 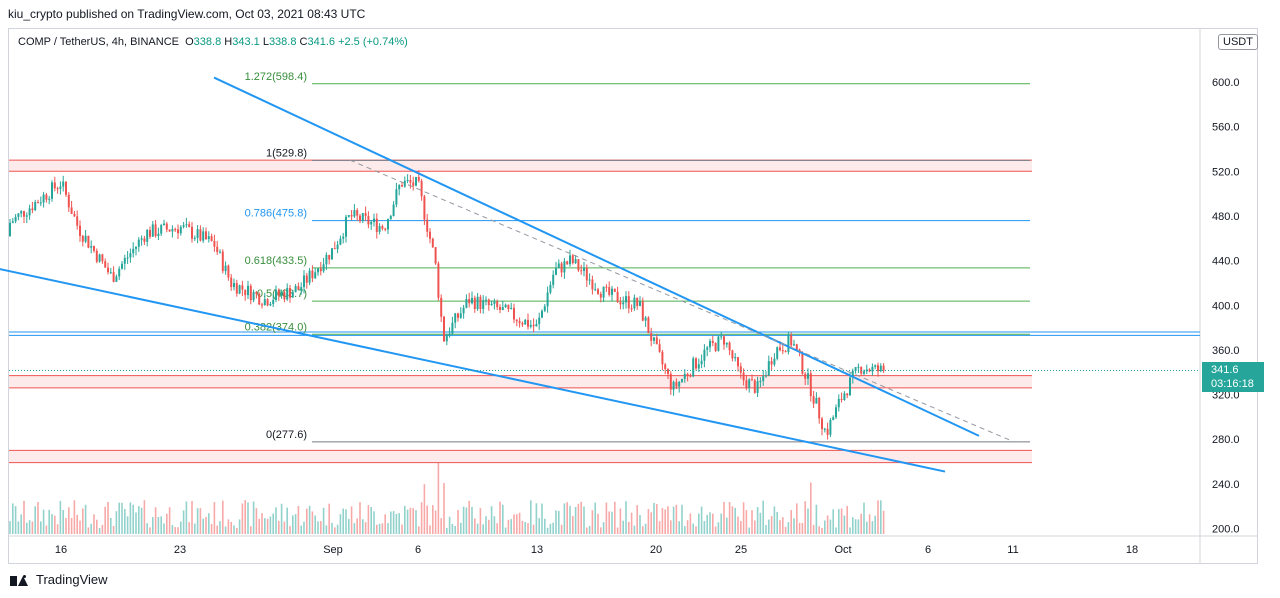 I want to click on bar-countdown: 03:16:18, so click(x=1232, y=384).